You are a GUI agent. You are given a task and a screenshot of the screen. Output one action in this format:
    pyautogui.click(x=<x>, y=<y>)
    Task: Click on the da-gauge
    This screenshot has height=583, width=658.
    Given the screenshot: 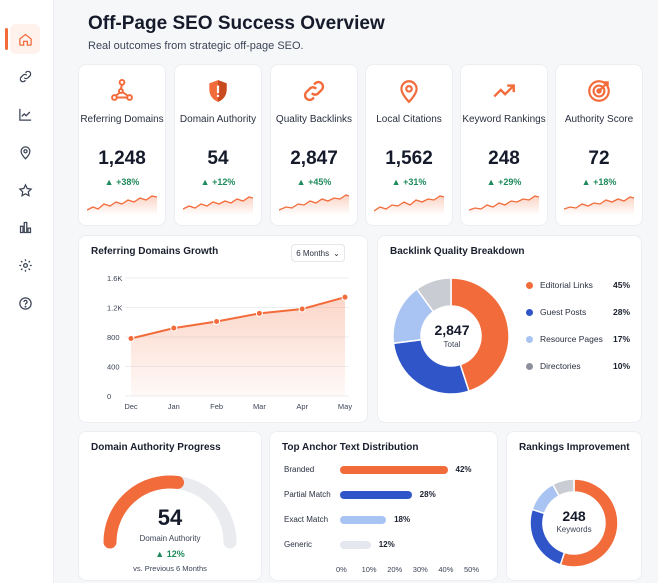 What is the action you would take?
    pyautogui.click(x=170, y=512)
    